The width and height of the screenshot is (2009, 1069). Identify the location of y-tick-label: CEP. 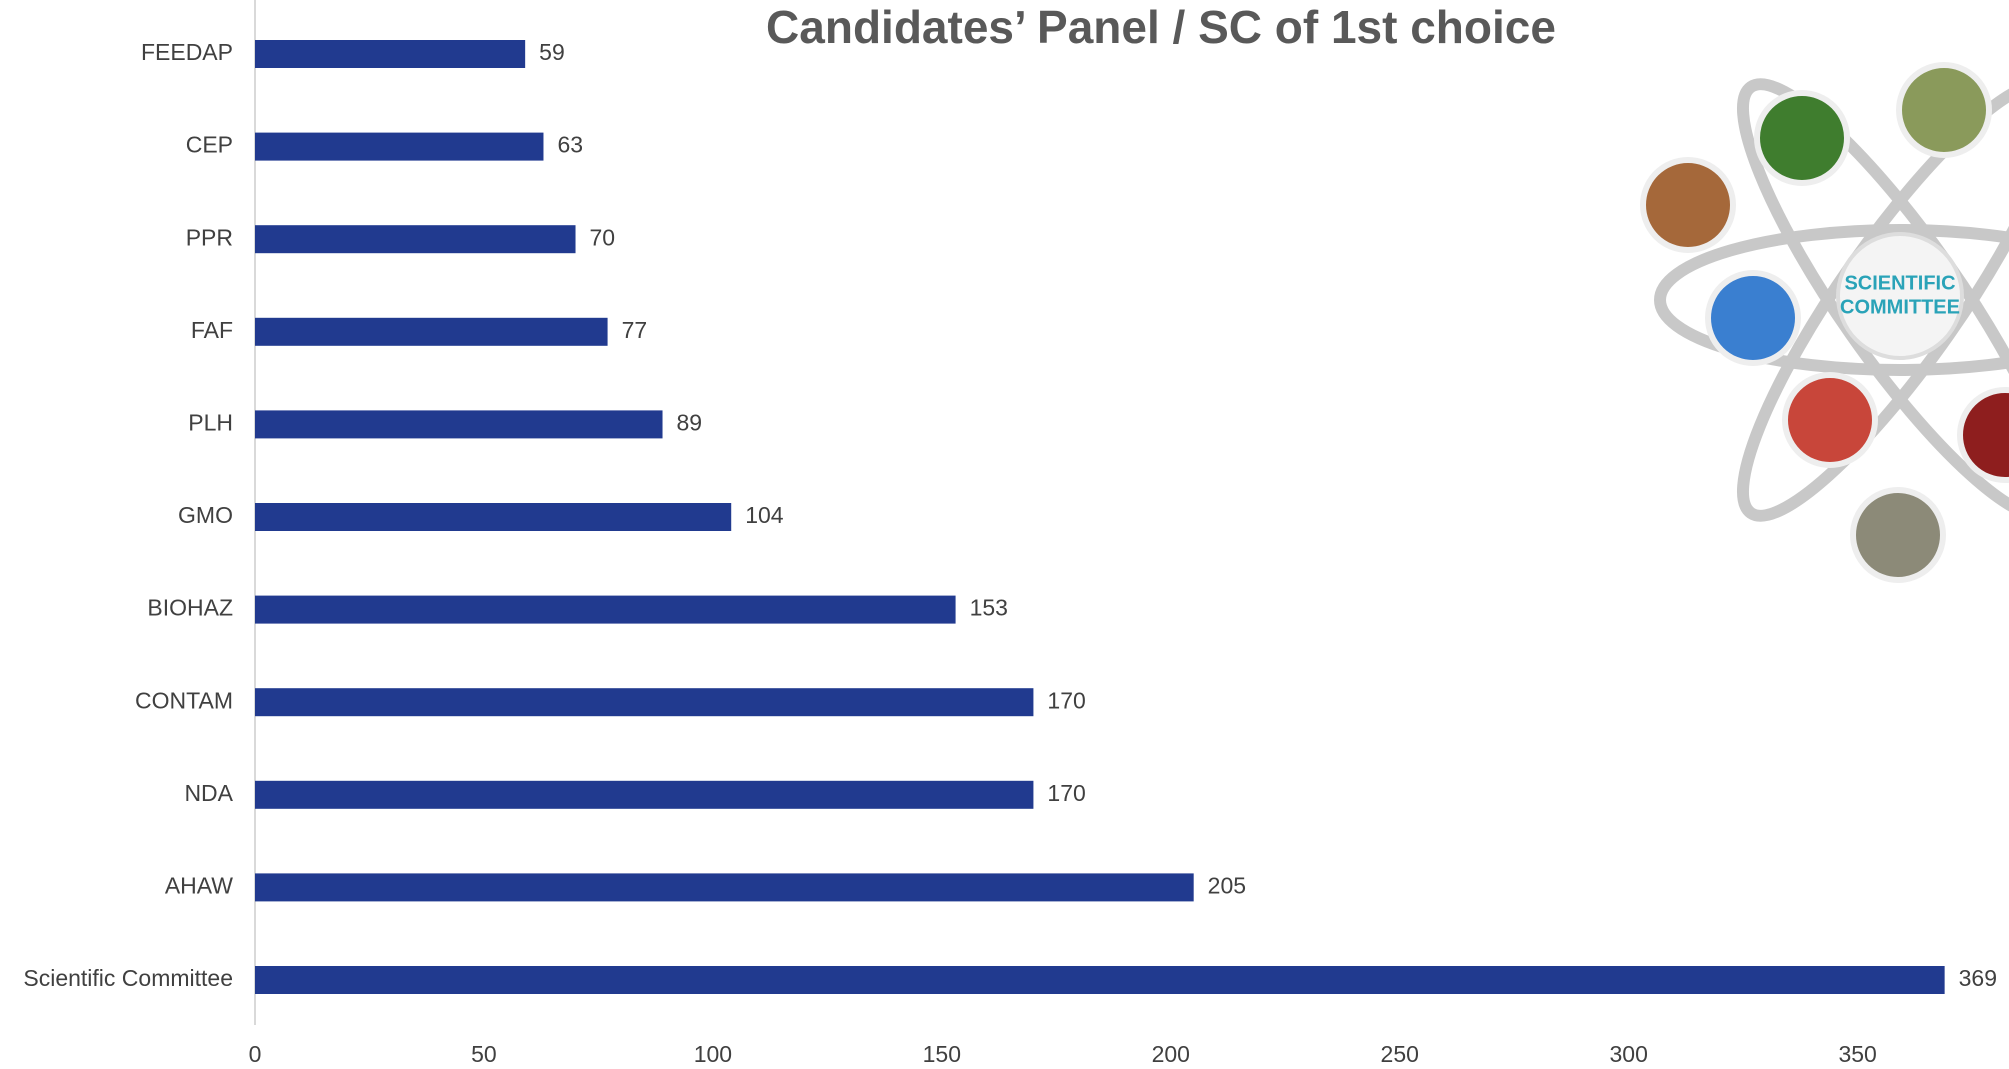
(209, 145).